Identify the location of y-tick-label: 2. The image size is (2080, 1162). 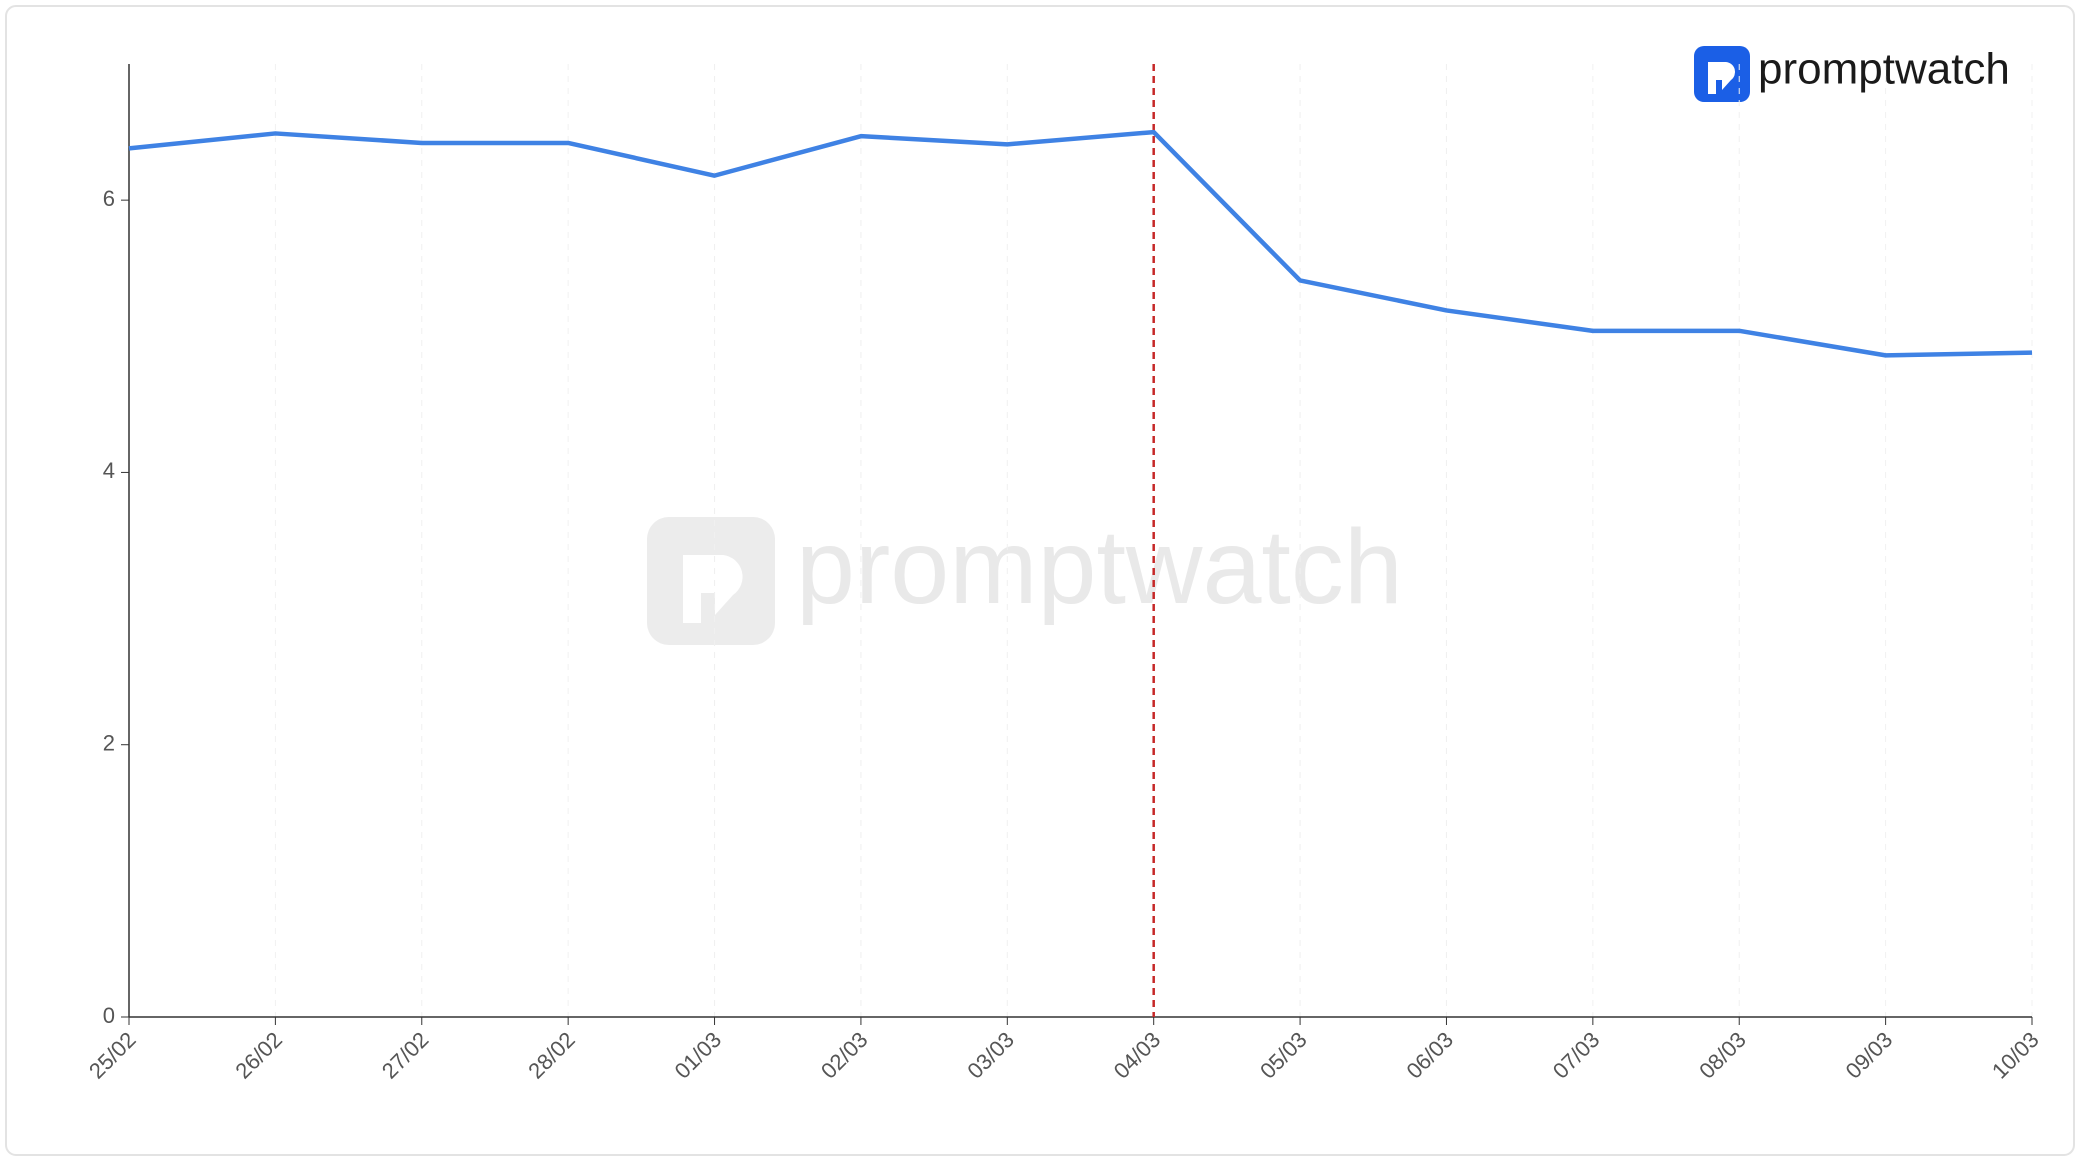
(109, 743).